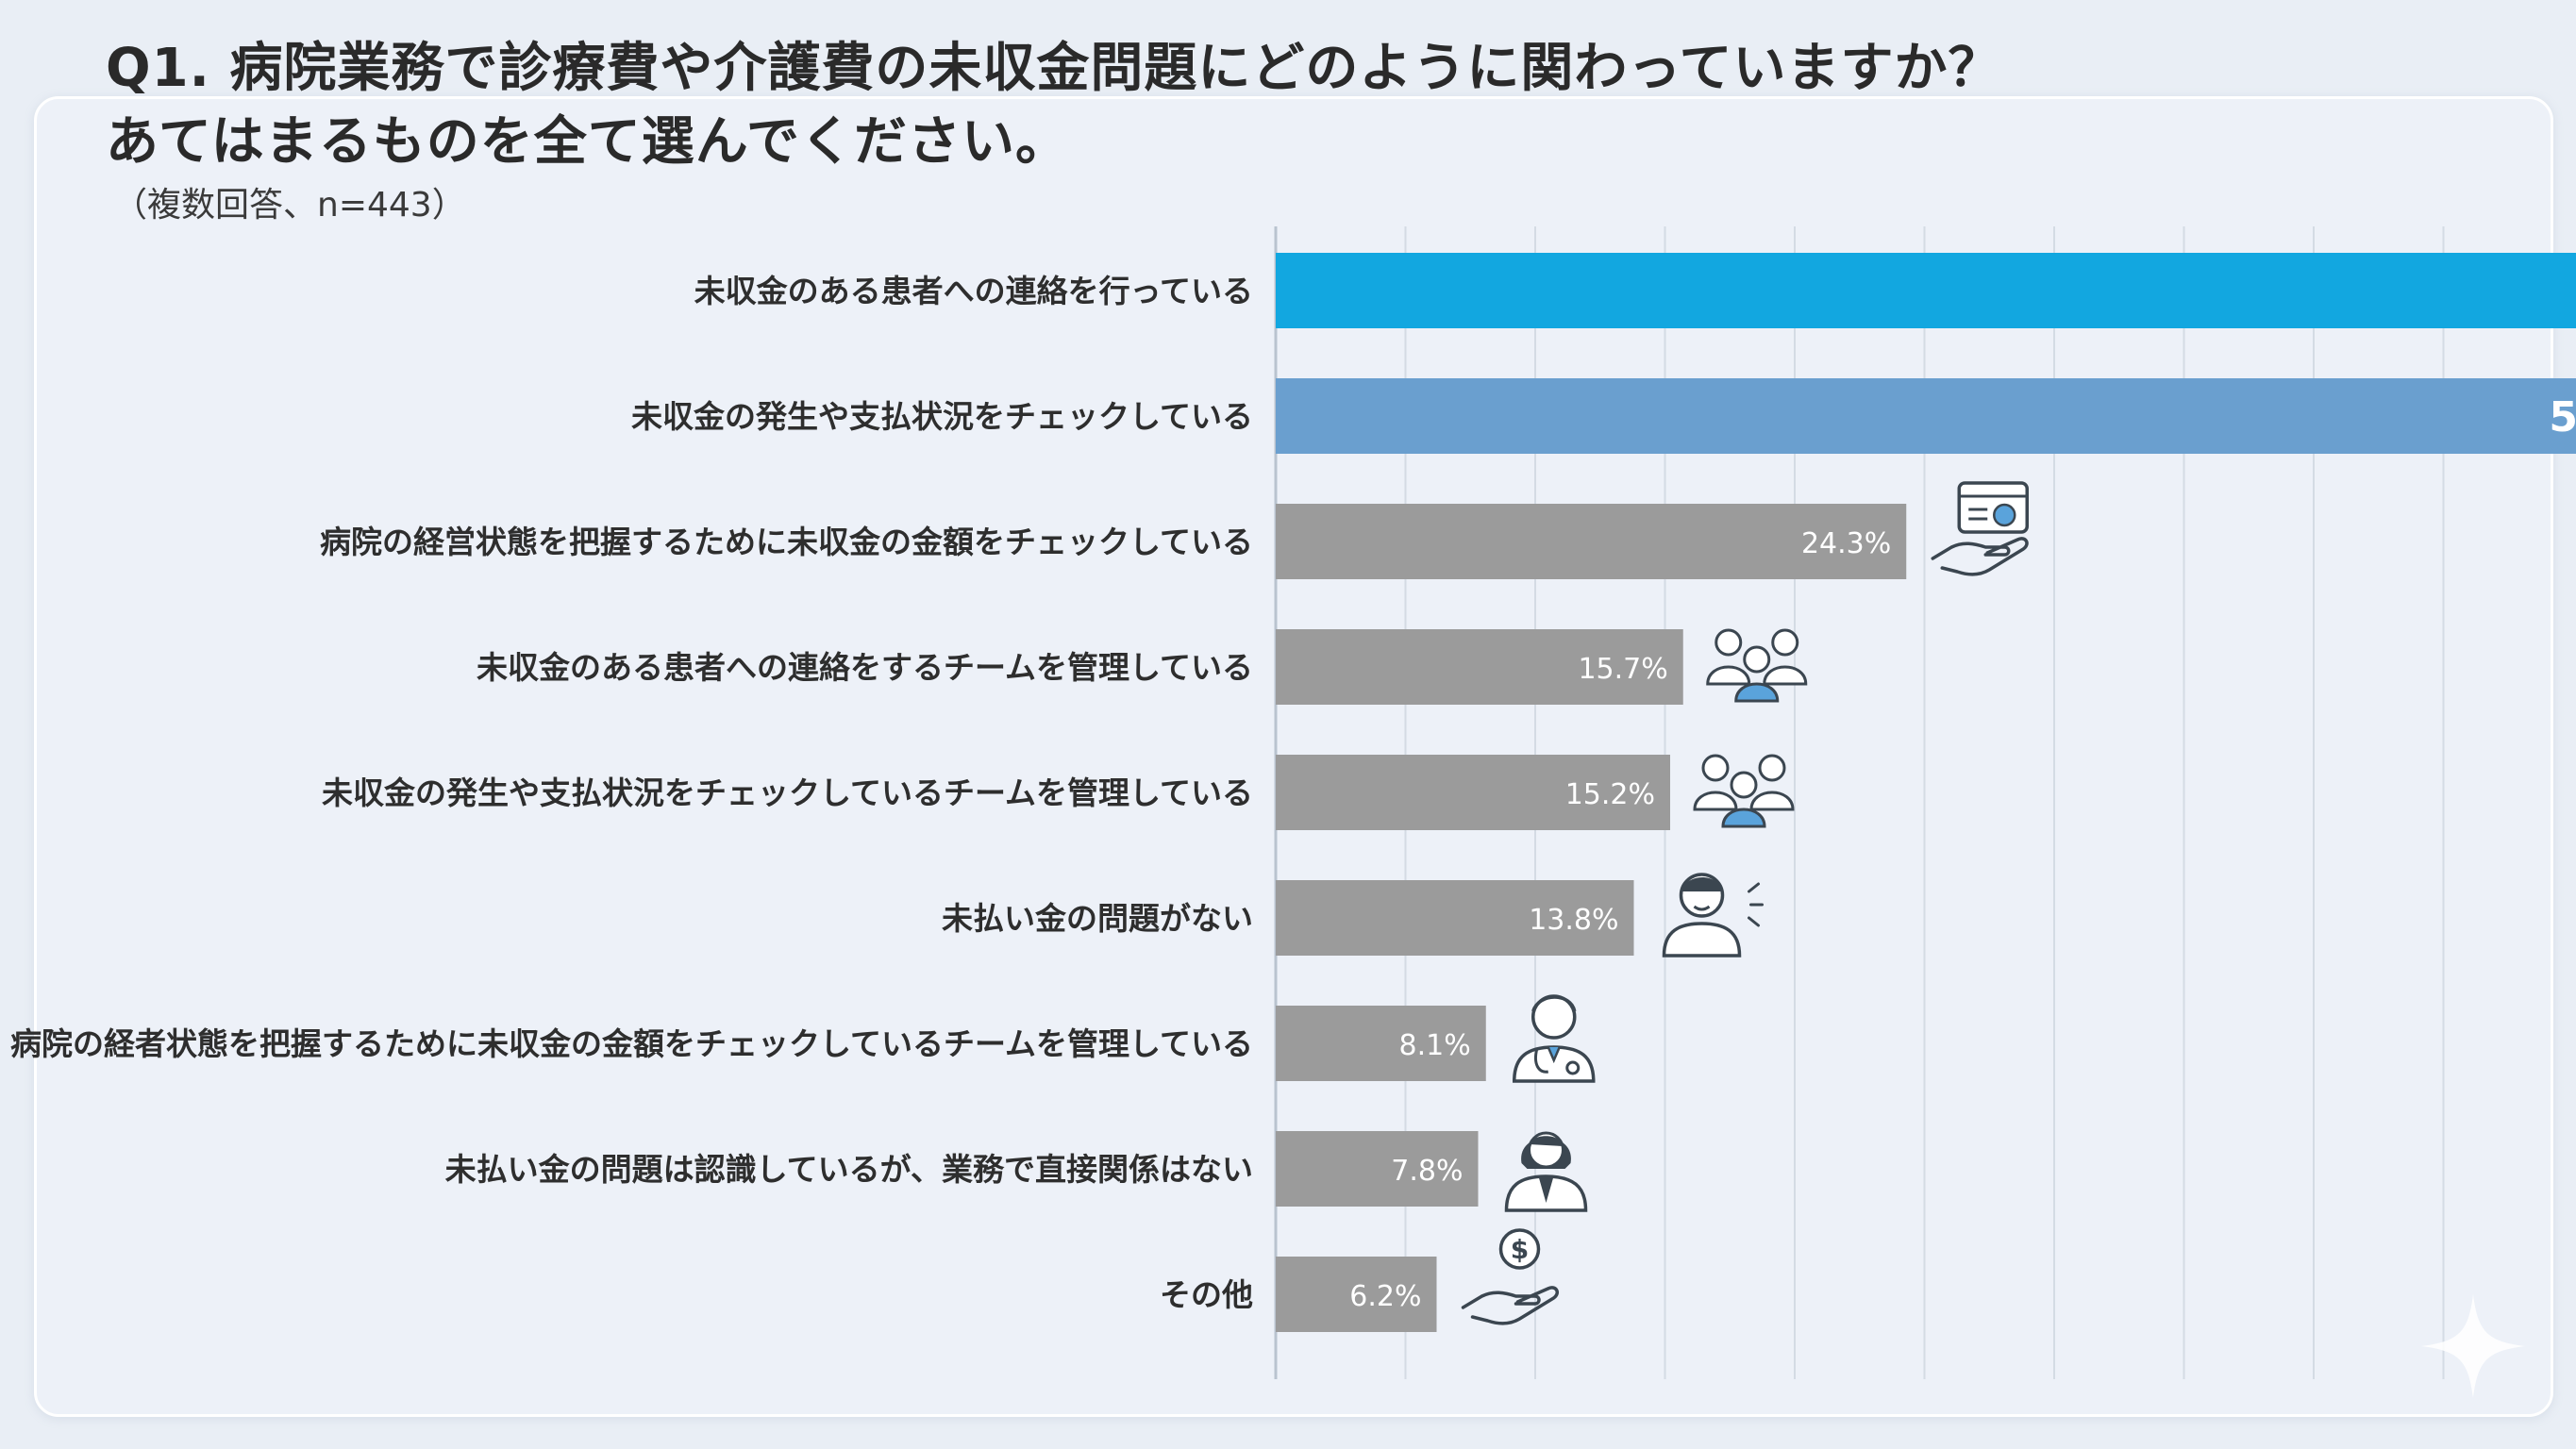  What do you see at coordinates (1385, 1297) in the screenshot?
I see `value-label: 6.2%` at bounding box center [1385, 1297].